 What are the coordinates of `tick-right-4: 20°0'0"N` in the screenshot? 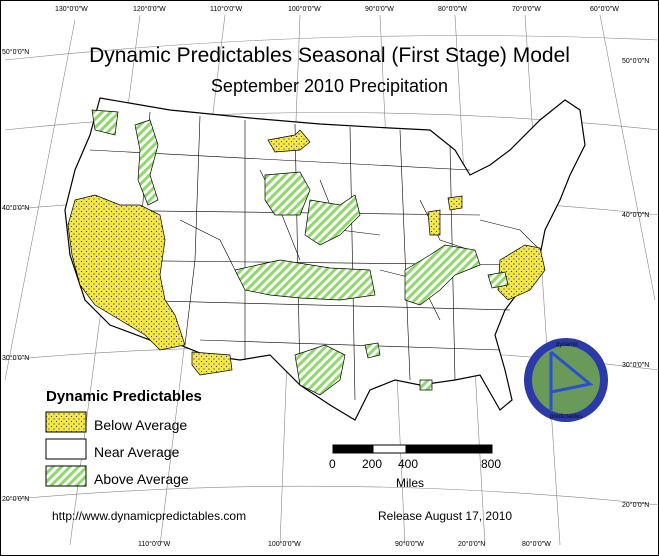 It's located at (636, 505).